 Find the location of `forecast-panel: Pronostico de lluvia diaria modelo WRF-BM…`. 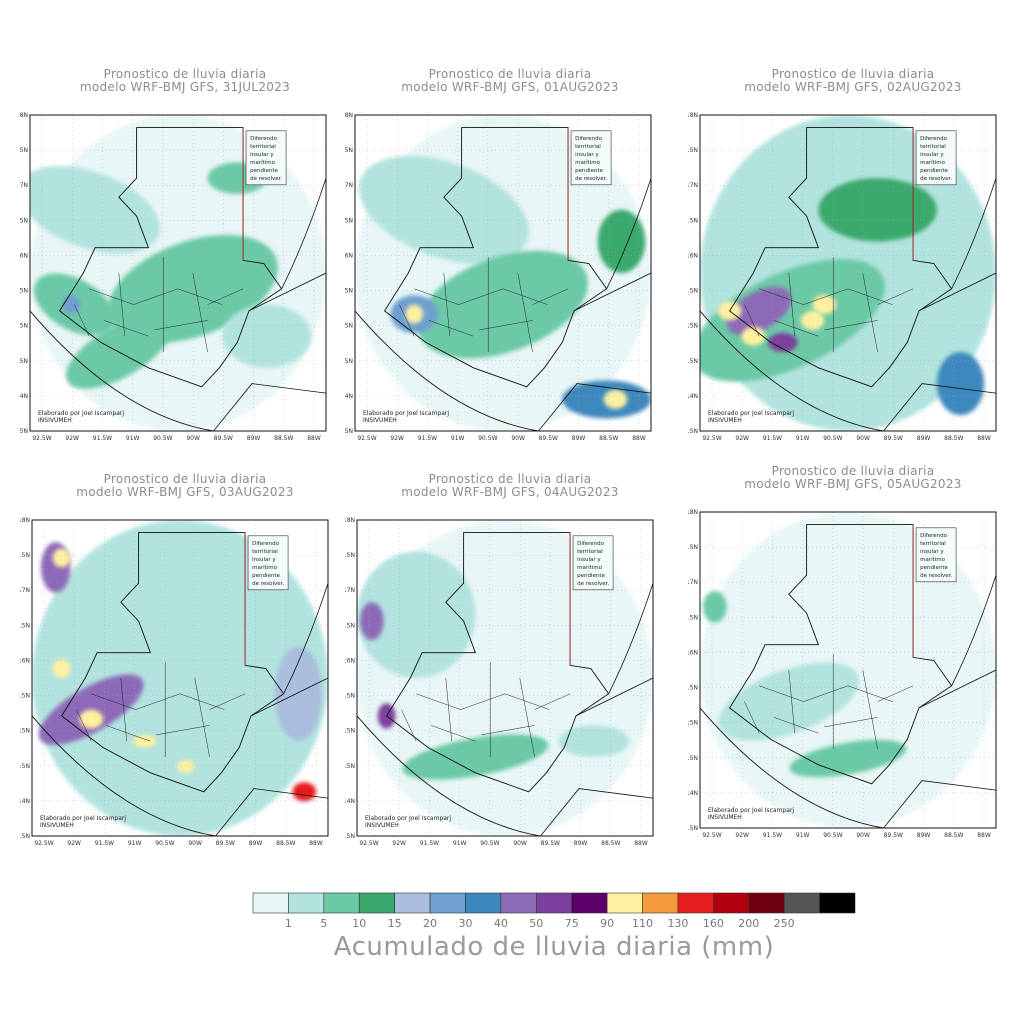

forecast-panel: Pronostico de lluvia diaria modelo WRF-BM… is located at coordinates (853, 263).